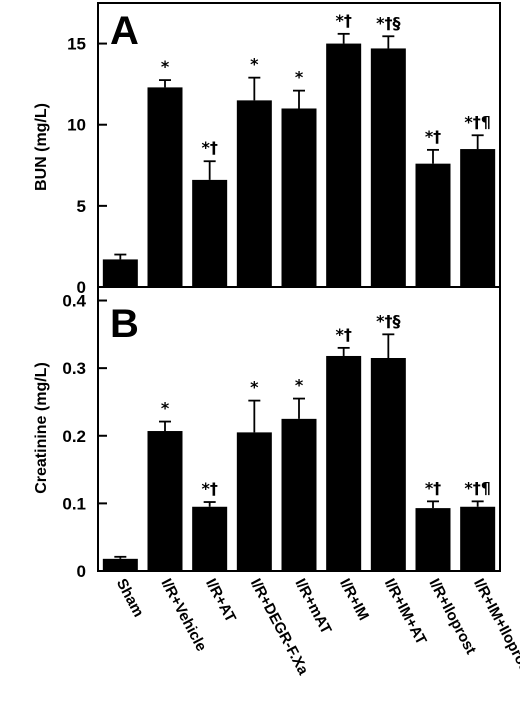 This screenshot has height=713, width=520. What do you see at coordinates (41, 428) in the screenshot?
I see `panel-b-y-axis-label: Creatinine (mg/L)` at bounding box center [41, 428].